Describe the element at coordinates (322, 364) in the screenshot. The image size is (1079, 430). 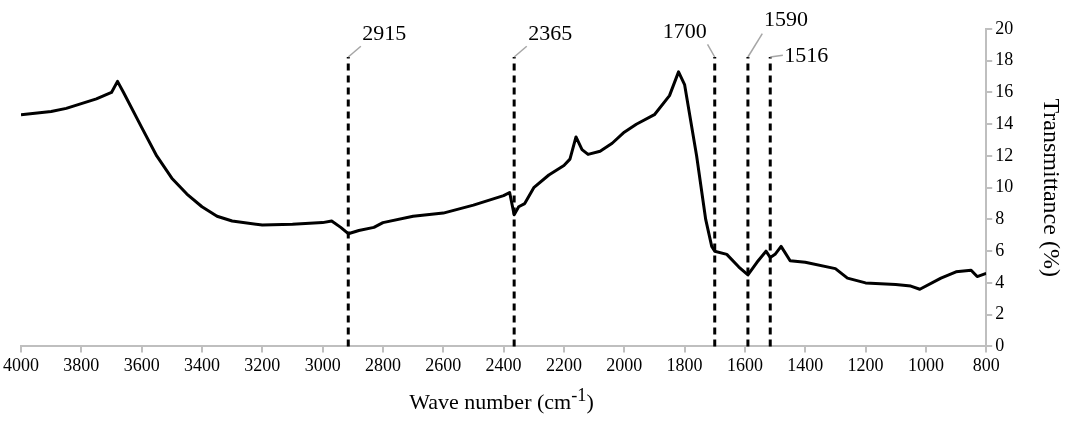
I see `x-tick-label: 3000` at that location.